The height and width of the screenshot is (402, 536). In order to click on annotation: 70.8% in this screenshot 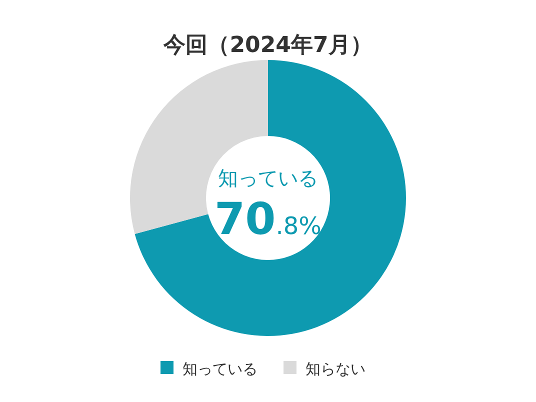, I will do `click(268, 219)`.